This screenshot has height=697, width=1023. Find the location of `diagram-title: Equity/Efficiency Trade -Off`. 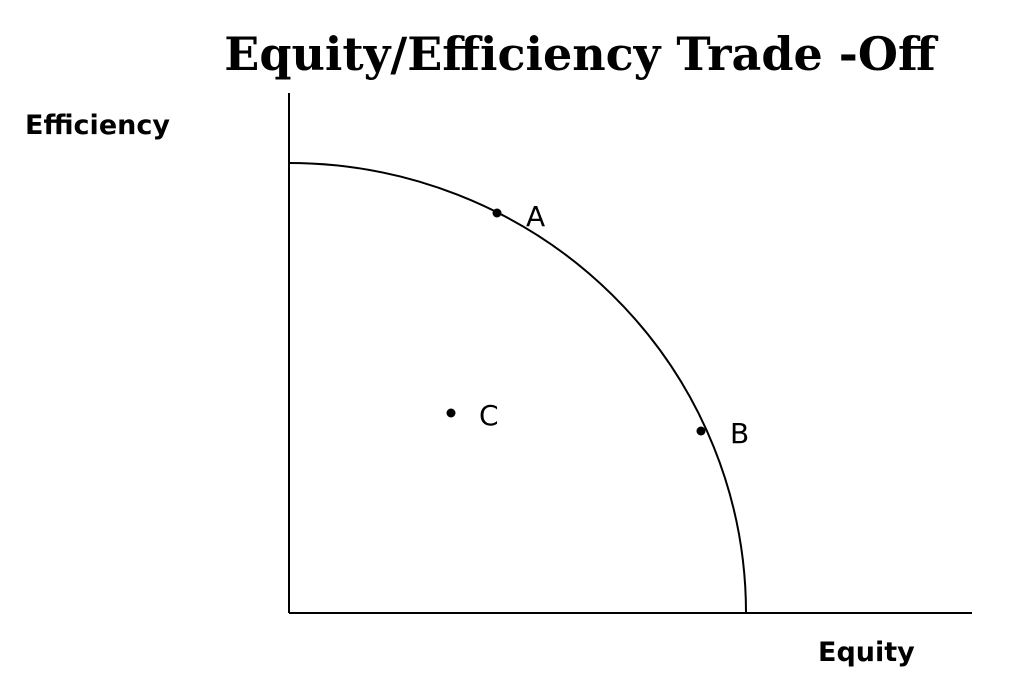

diagram-title: Equity/Efficiency Trade -Off is located at coordinates (581, 54).